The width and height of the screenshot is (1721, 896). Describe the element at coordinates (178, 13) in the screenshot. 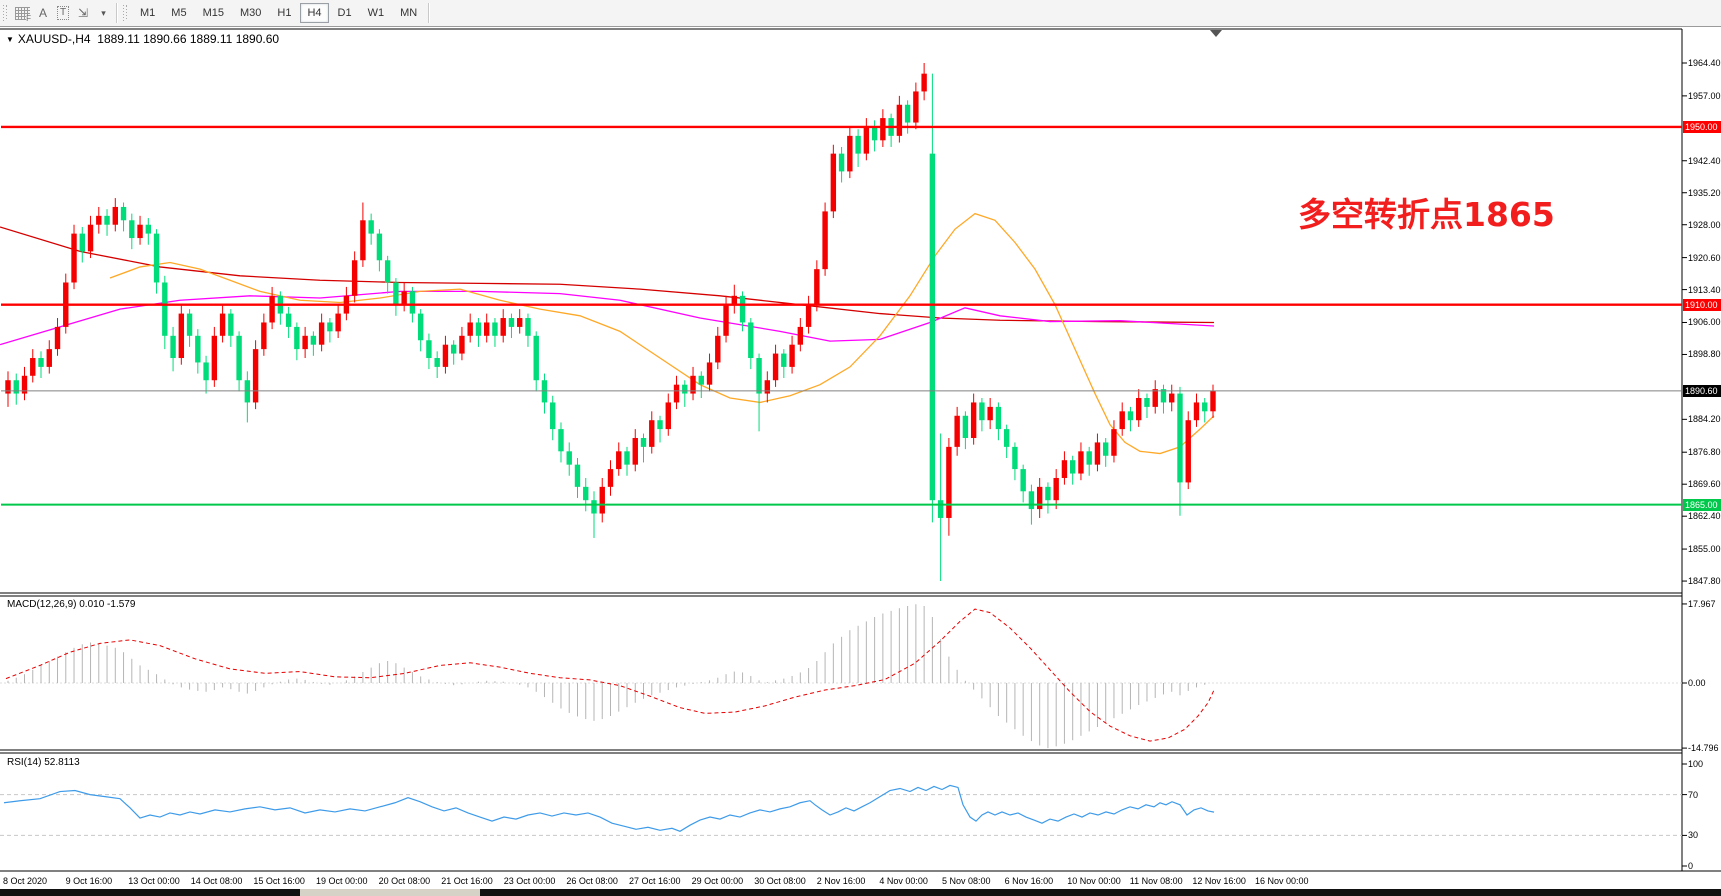

I see `timeframe-button-m5: M5` at that location.